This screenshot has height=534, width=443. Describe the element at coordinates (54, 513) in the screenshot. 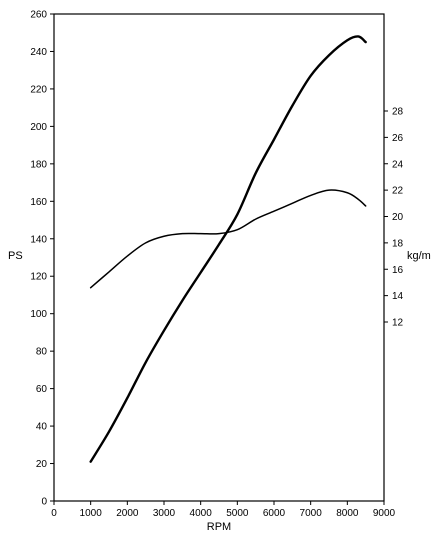

I see `x-tick-label: 0` at that location.